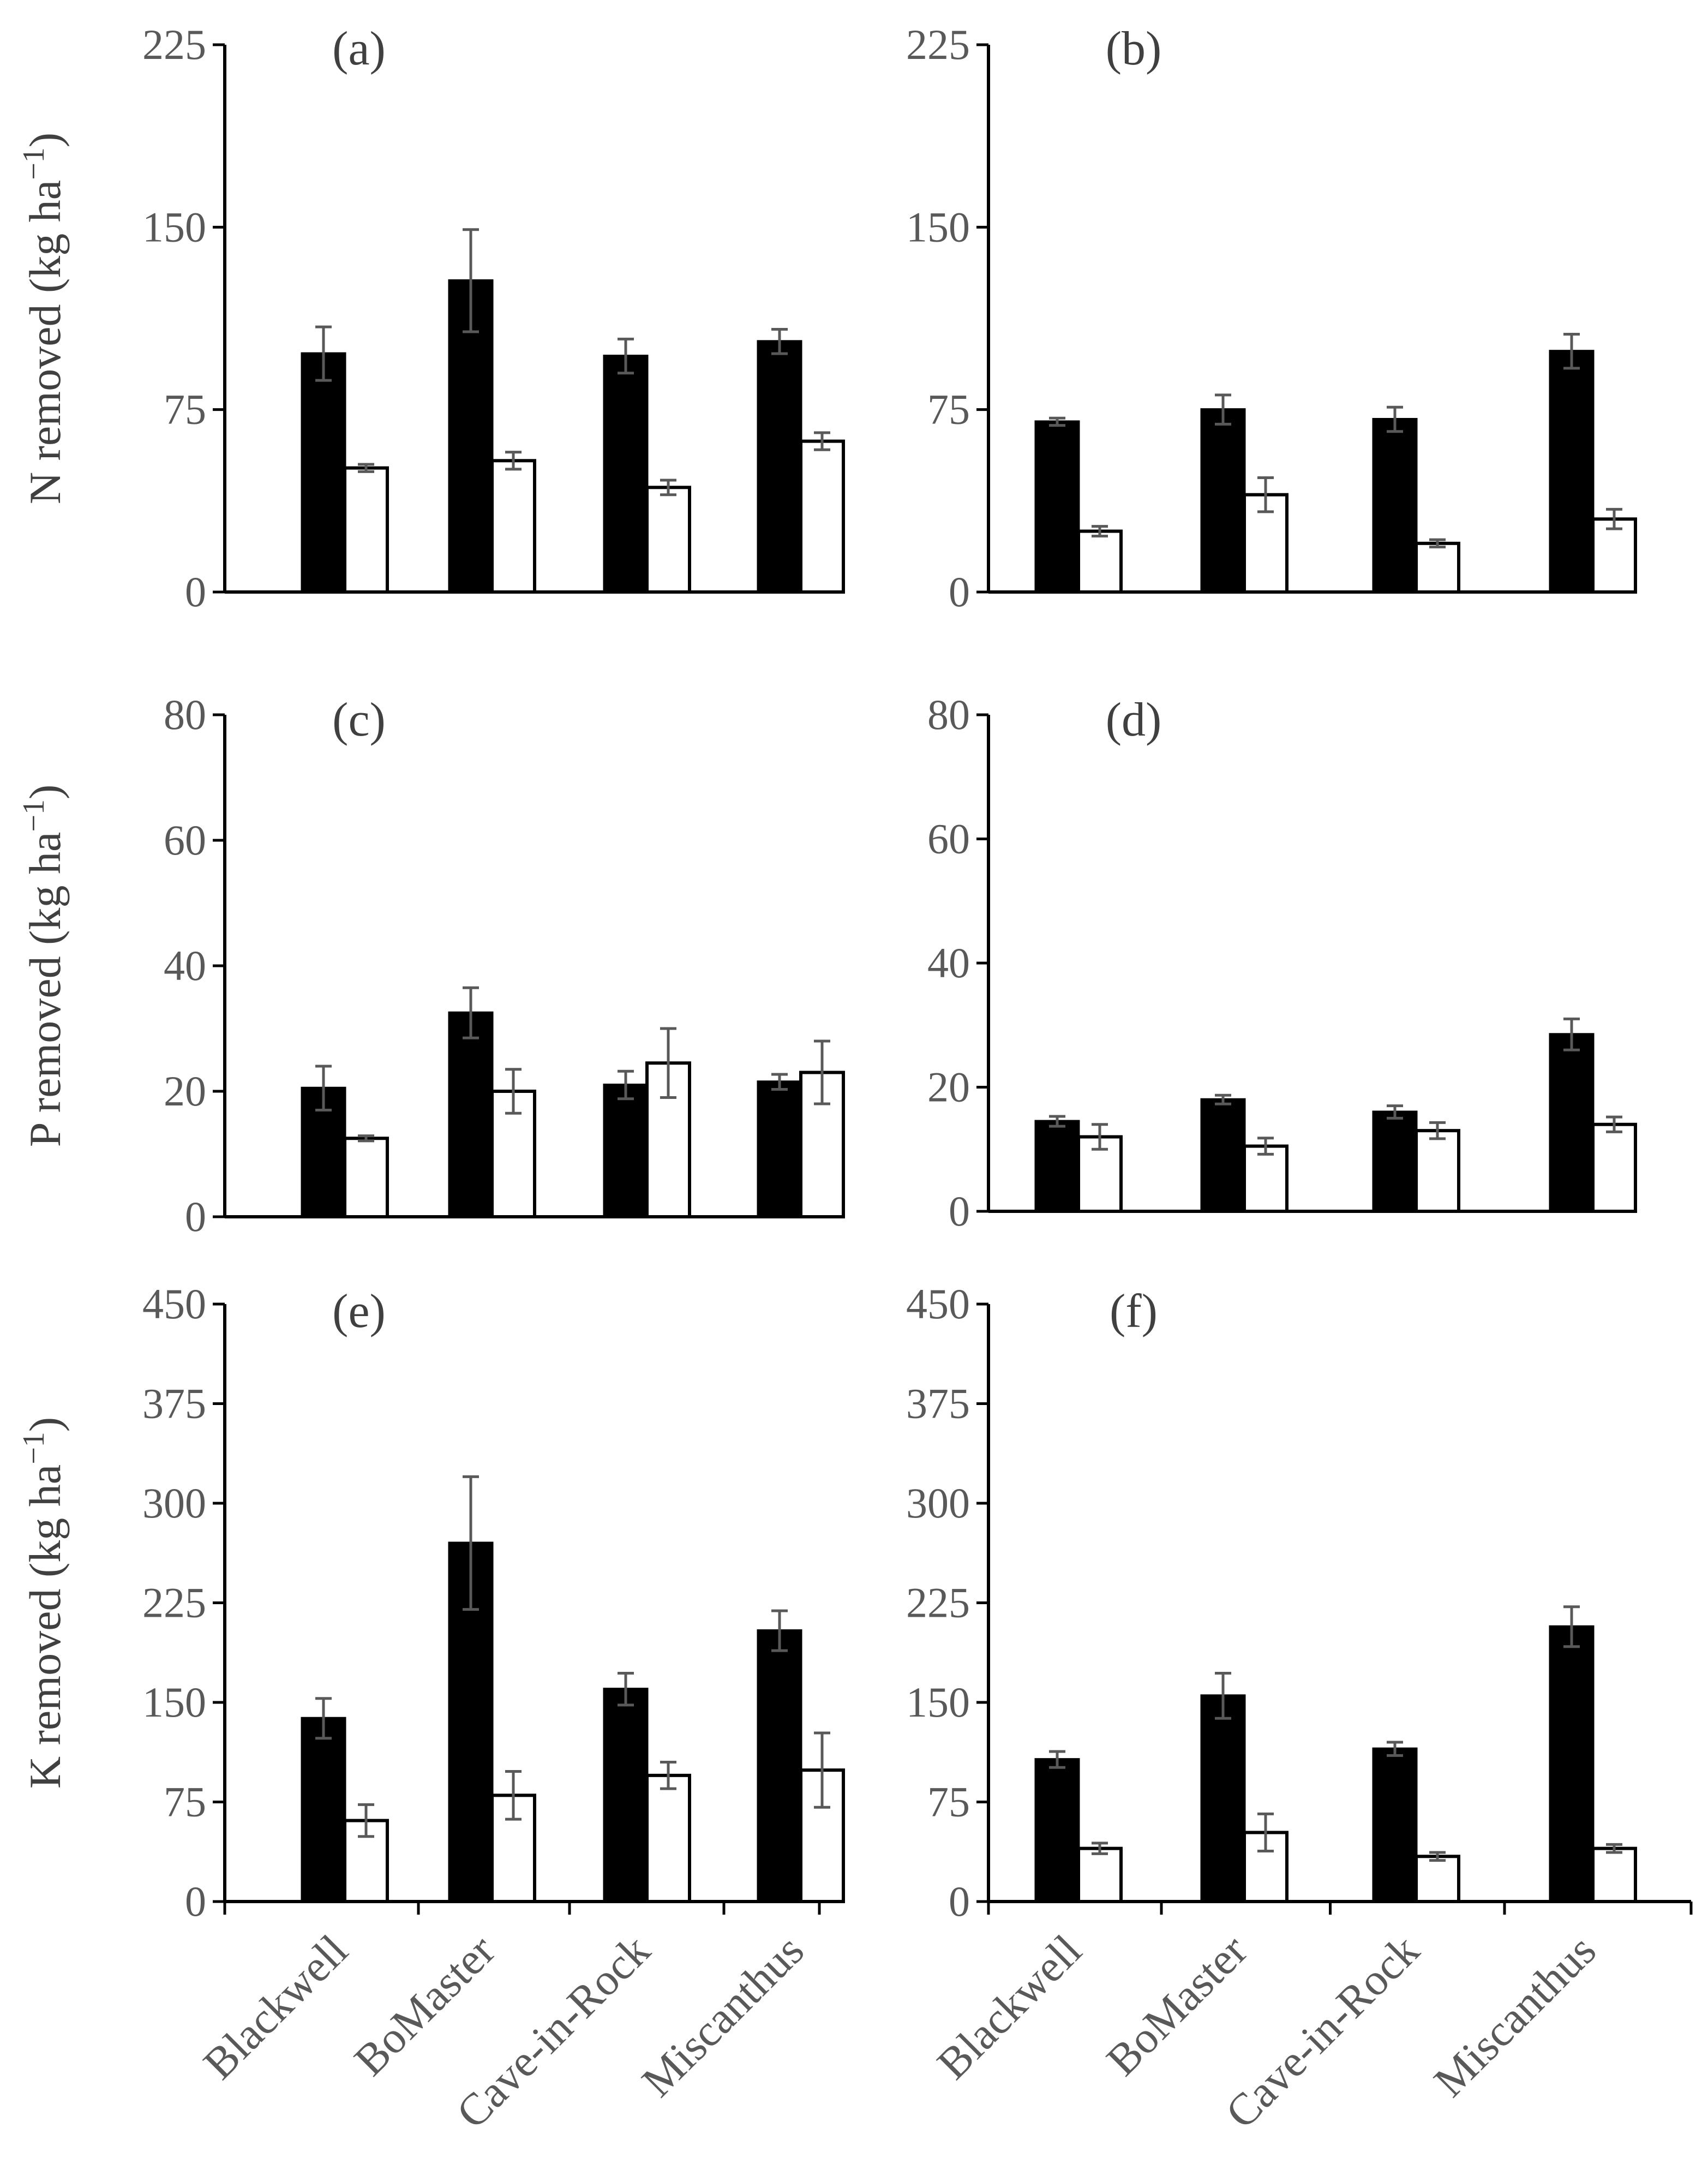  What do you see at coordinates (938, 226) in the screenshot?
I see `y-tick-label-b: 150` at bounding box center [938, 226].